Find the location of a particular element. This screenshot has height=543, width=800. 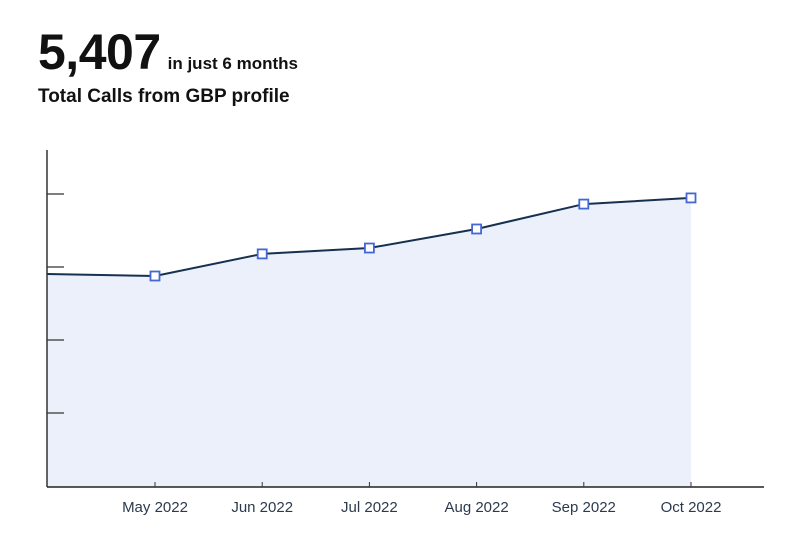

x-axis-label: Sep 2022 is located at coordinates (584, 507).